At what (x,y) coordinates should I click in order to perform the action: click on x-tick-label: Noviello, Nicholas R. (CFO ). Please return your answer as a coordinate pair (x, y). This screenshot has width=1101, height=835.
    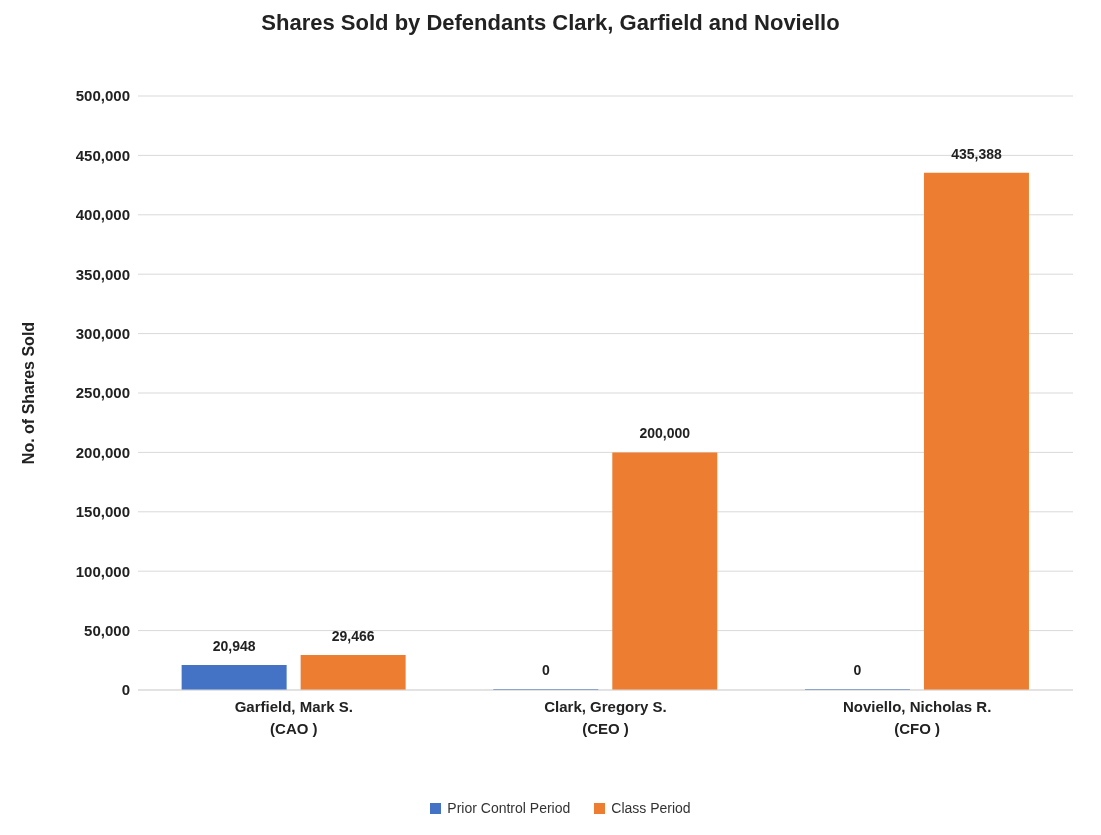
    Looking at the image, I should click on (917, 717).